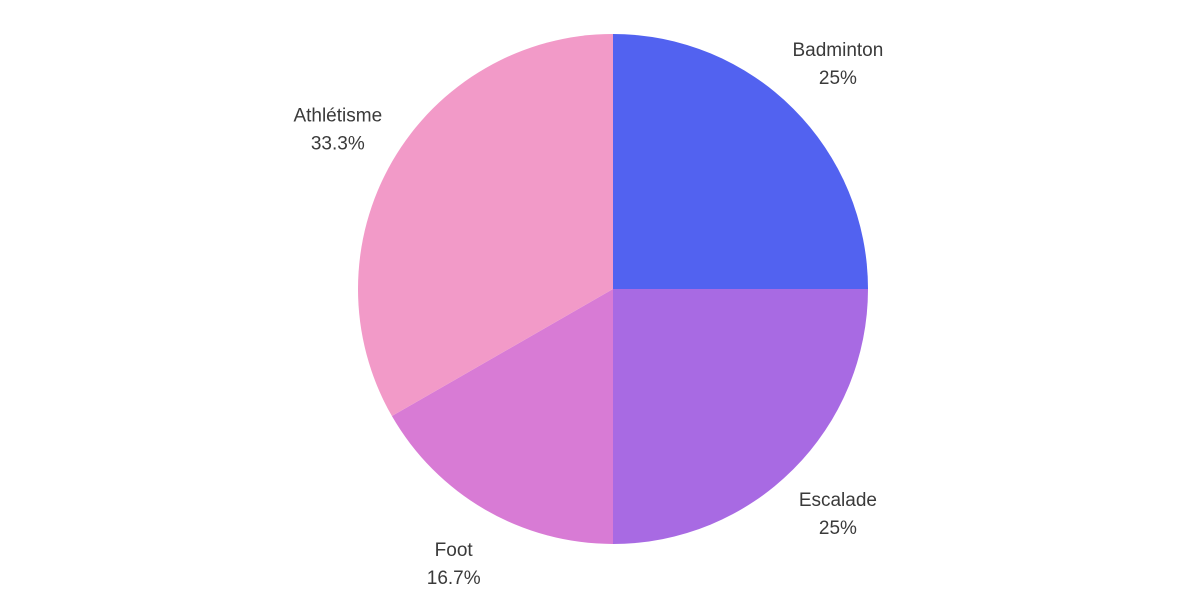 The image size is (1200, 600). What do you see at coordinates (740, 416) in the screenshot?
I see `pie-slice-escalade` at bounding box center [740, 416].